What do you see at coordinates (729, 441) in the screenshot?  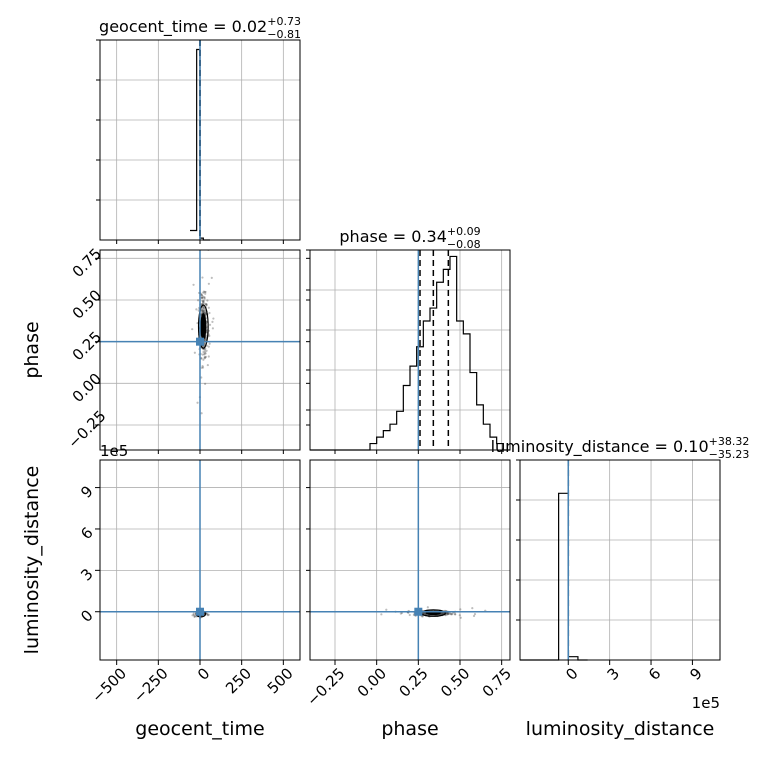 I see `title-plus: +38.32` at bounding box center [729, 441].